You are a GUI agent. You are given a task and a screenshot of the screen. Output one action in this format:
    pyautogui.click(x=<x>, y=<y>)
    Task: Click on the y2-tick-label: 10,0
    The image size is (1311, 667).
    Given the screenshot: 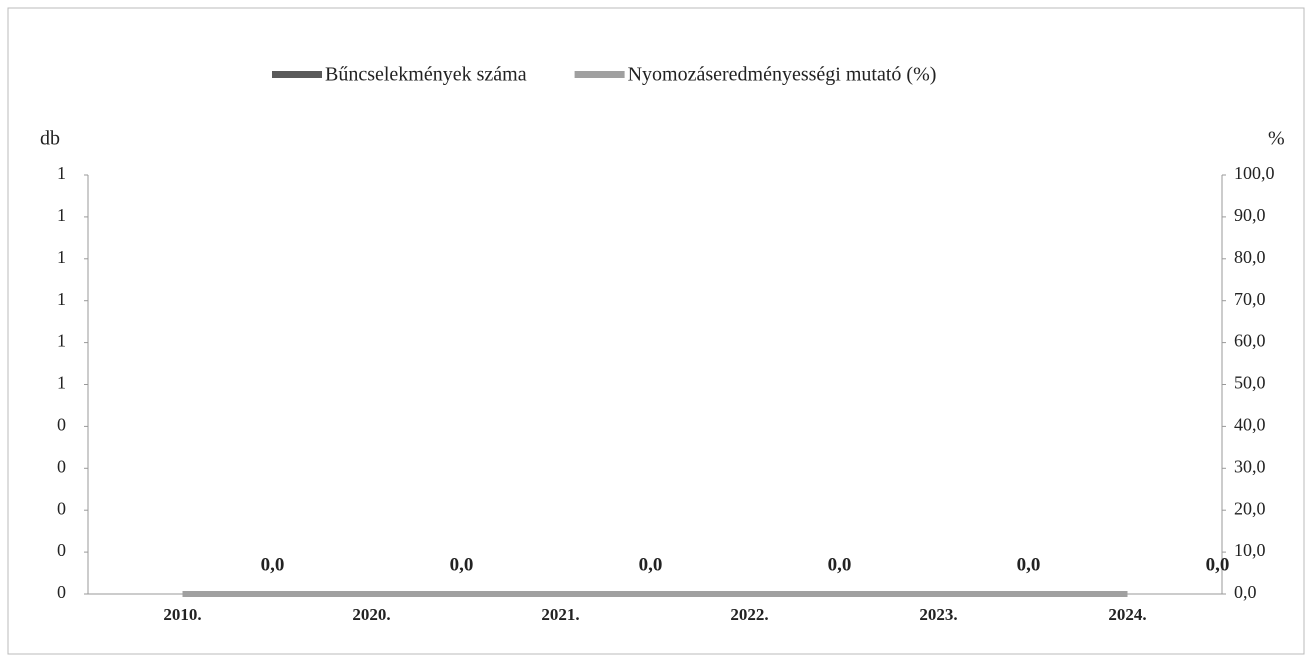 What is the action you would take?
    pyautogui.click(x=1250, y=550)
    